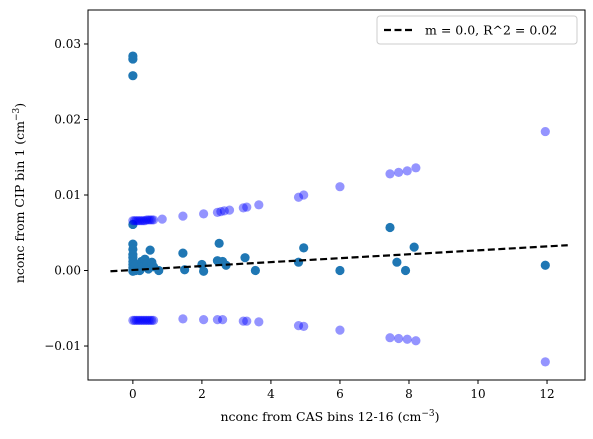  Describe the element at coordinates (17, 114) in the screenshot. I see `y-axis-label-superscript: −3` at that location.